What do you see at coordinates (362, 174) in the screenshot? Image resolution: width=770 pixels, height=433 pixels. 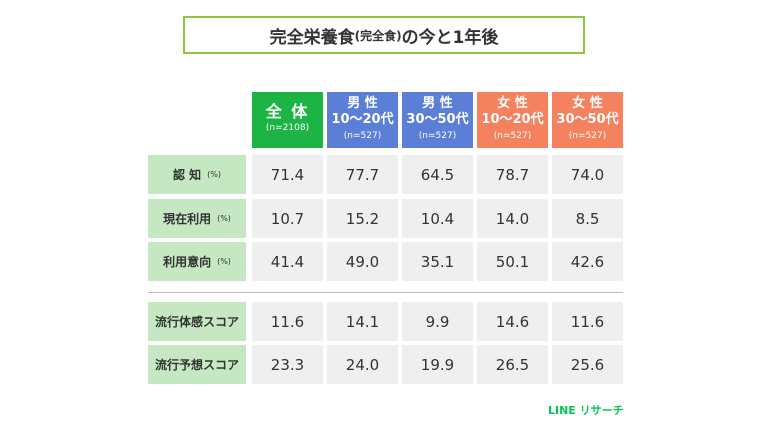 I see `table-cell: 77.7` at bounding box center [362, 174].